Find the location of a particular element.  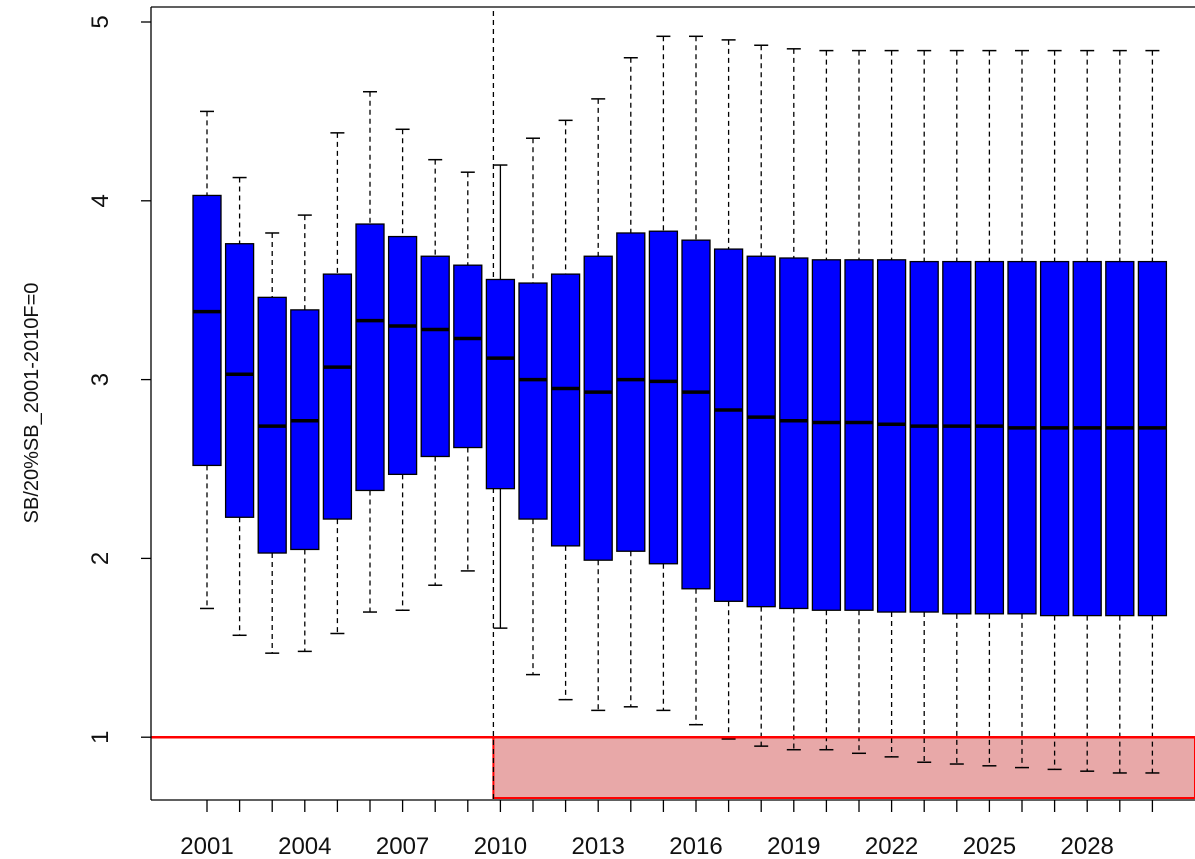

box-2010 is located at coordinates (500, 384).